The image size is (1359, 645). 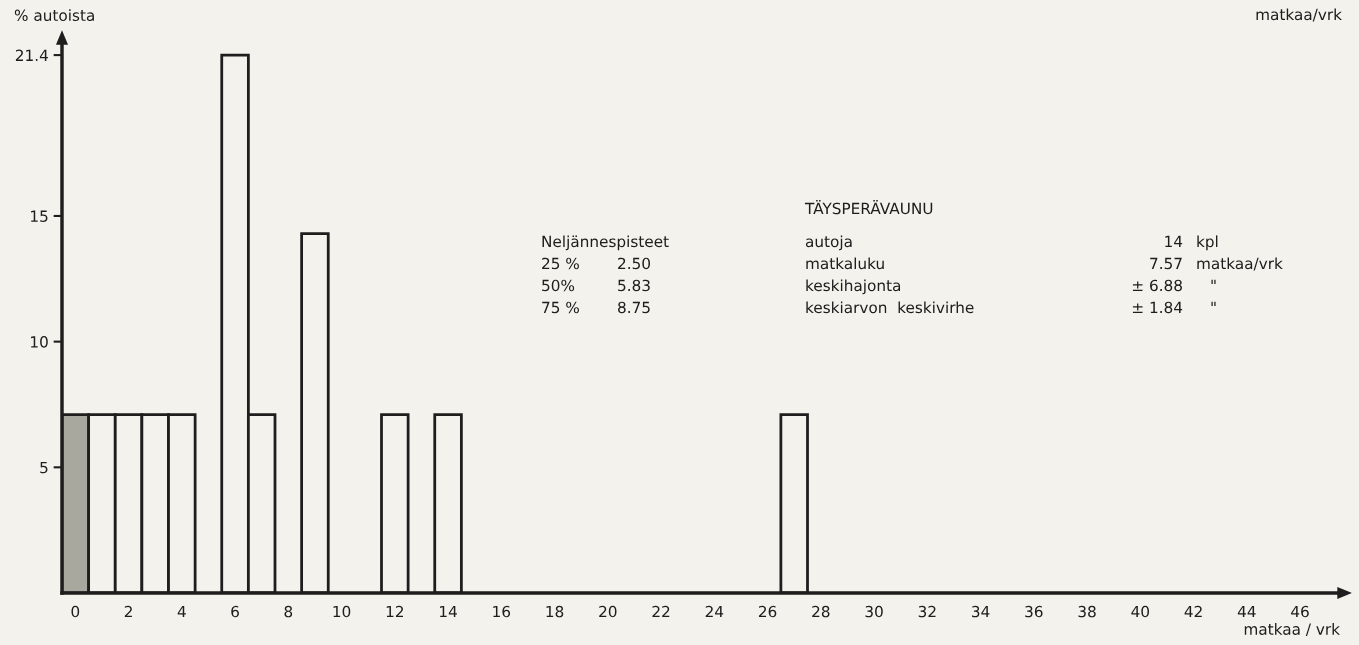 What do you see at coordinates (927, 611) in the screenshot?
I see `x-tick-label: 32` at bounding box center [927, 611].